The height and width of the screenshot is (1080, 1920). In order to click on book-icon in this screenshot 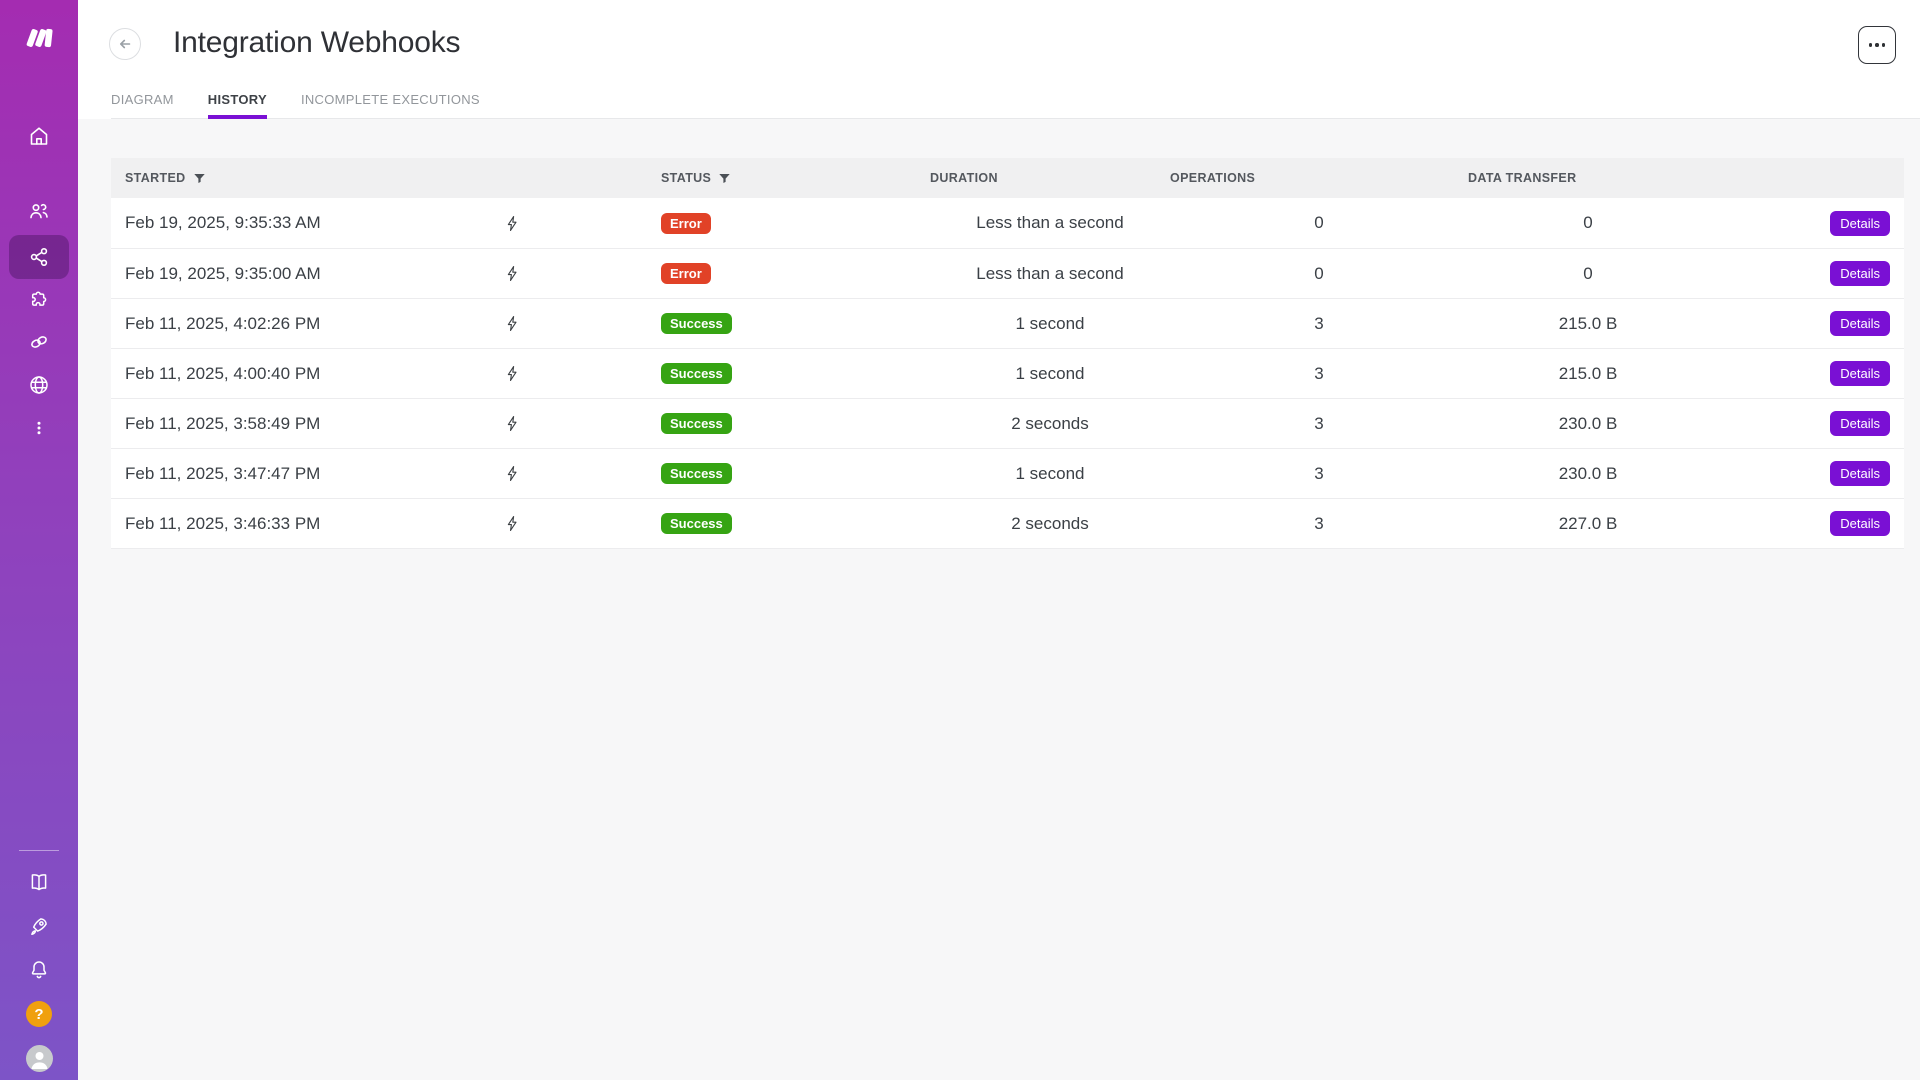, I will do `click(39, 882)`.